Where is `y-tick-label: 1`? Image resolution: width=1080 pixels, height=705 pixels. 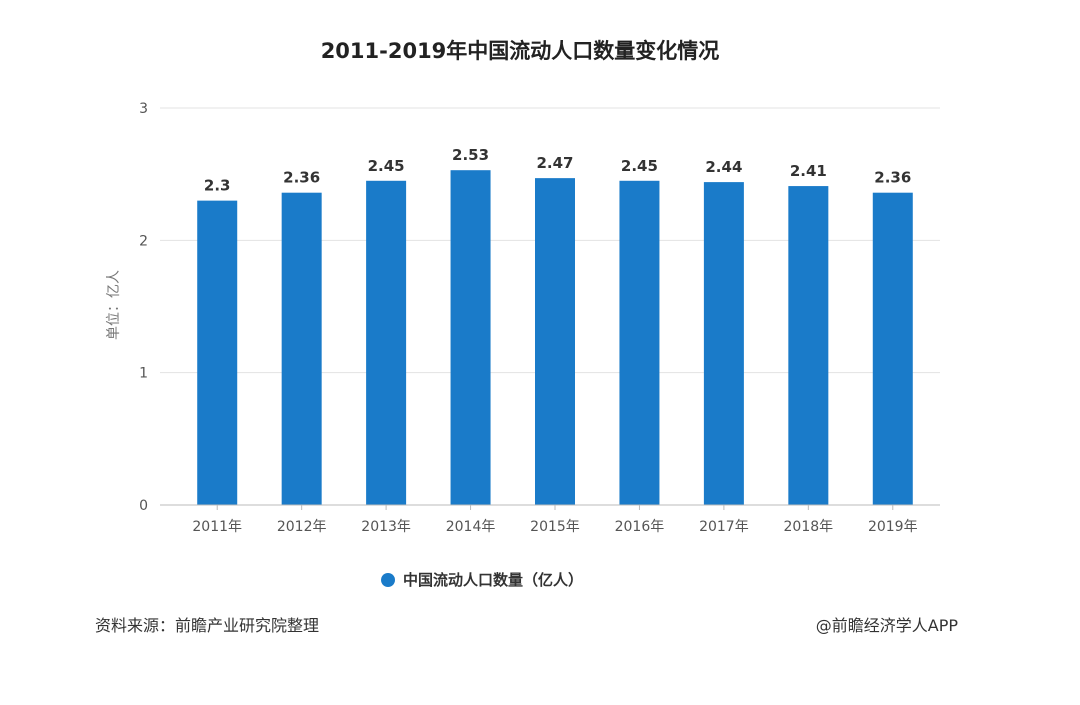 y-tick-label: 1 is located at coordinates (143, 374).